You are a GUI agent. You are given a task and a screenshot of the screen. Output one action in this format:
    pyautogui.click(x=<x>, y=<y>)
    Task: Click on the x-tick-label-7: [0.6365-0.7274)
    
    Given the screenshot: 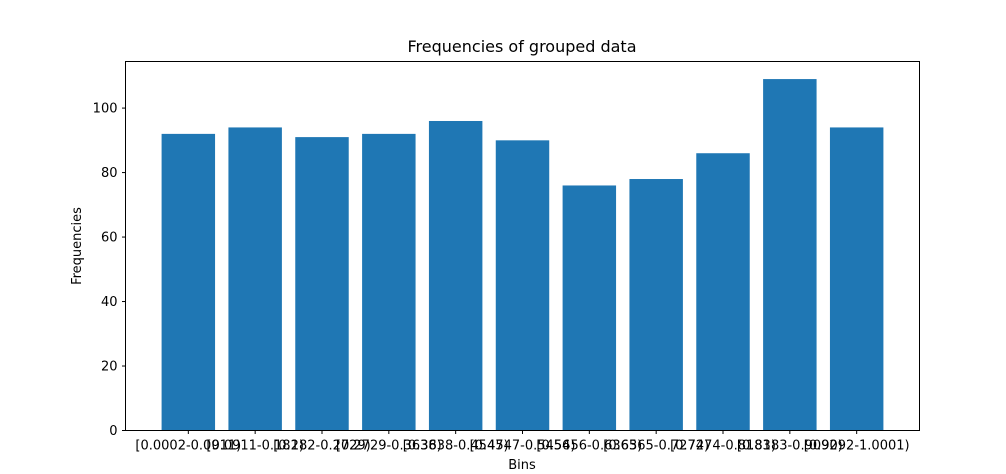 What is the action you would take?
    pyautogui.click(x=656, y=446)
    